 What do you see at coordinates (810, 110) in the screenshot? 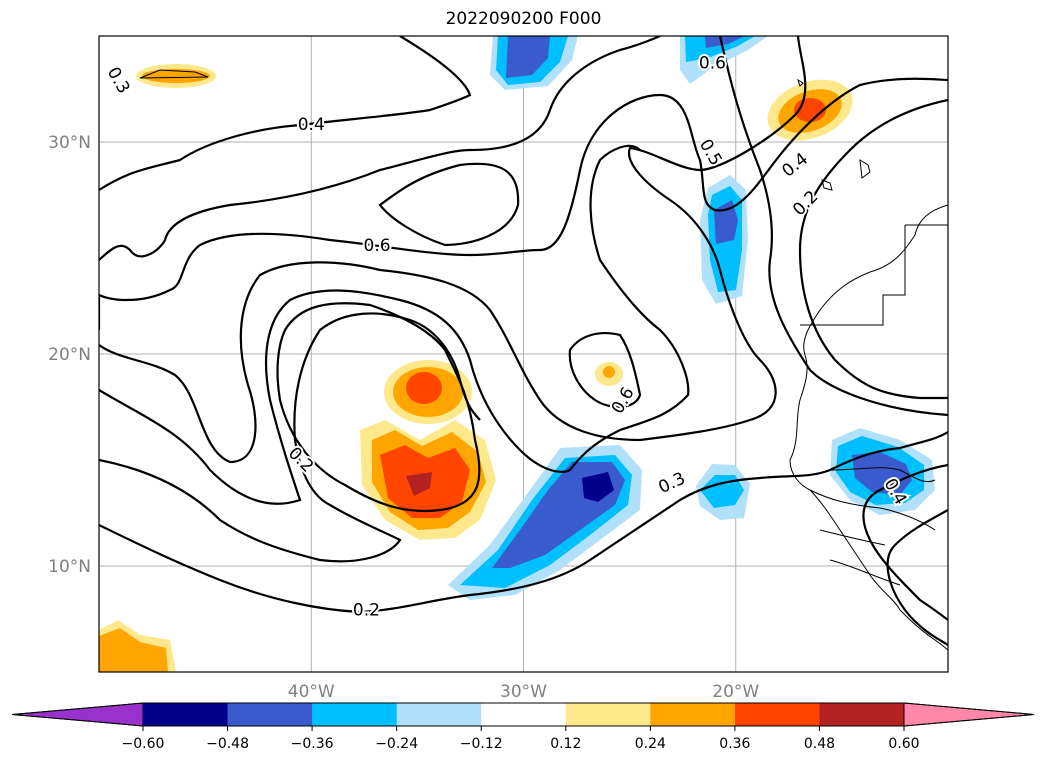
I see `positive-blob-east` at bounding box center [810, 110].